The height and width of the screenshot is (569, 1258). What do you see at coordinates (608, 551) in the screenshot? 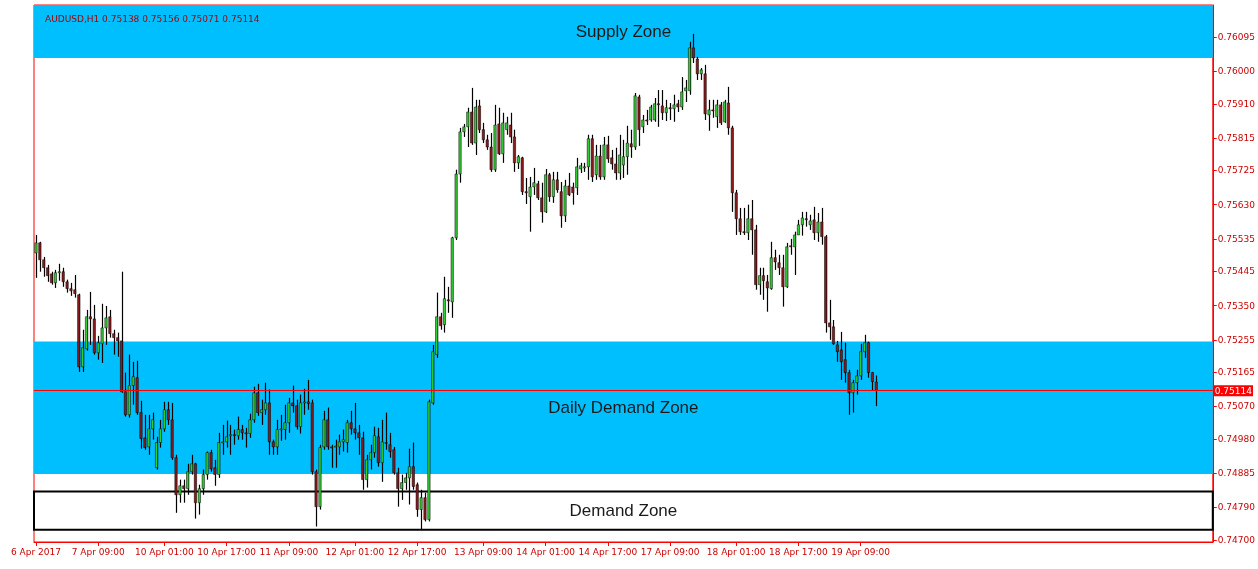
I see `x-tick-label: 14 Apr 17:00` at bounding box center [608, 551].